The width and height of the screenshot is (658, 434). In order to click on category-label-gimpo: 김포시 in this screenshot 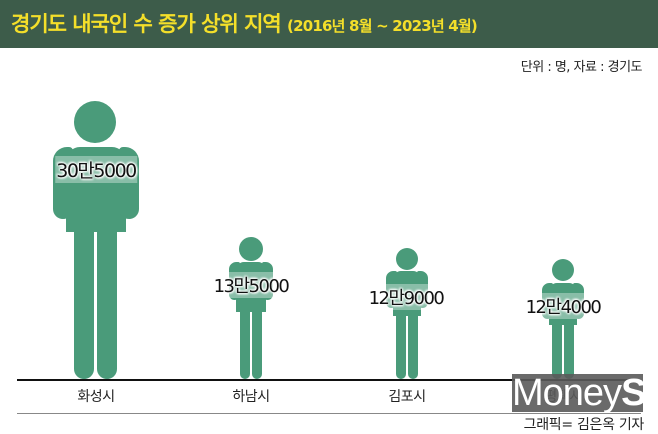, I will do `click(407, 397)`.